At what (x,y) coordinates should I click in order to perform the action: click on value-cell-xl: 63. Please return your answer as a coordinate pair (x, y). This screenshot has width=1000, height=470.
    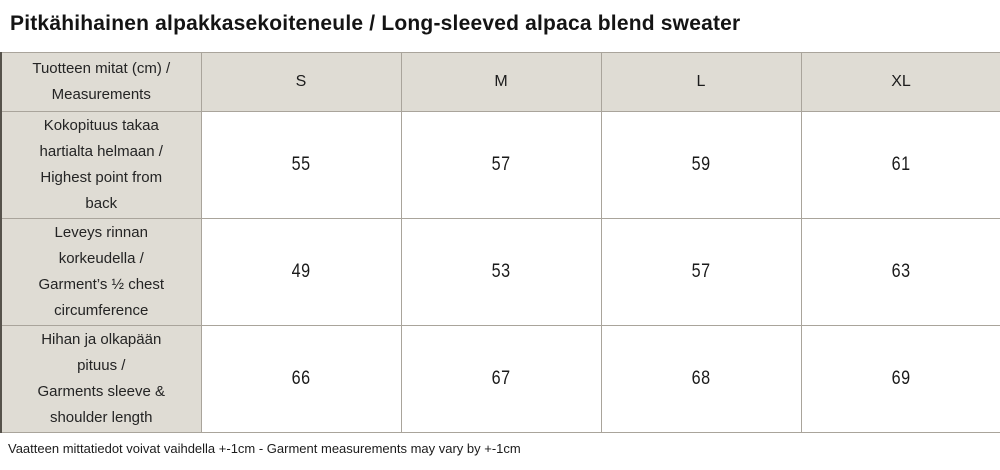
    Looking at the image, I should click on (900, 272).